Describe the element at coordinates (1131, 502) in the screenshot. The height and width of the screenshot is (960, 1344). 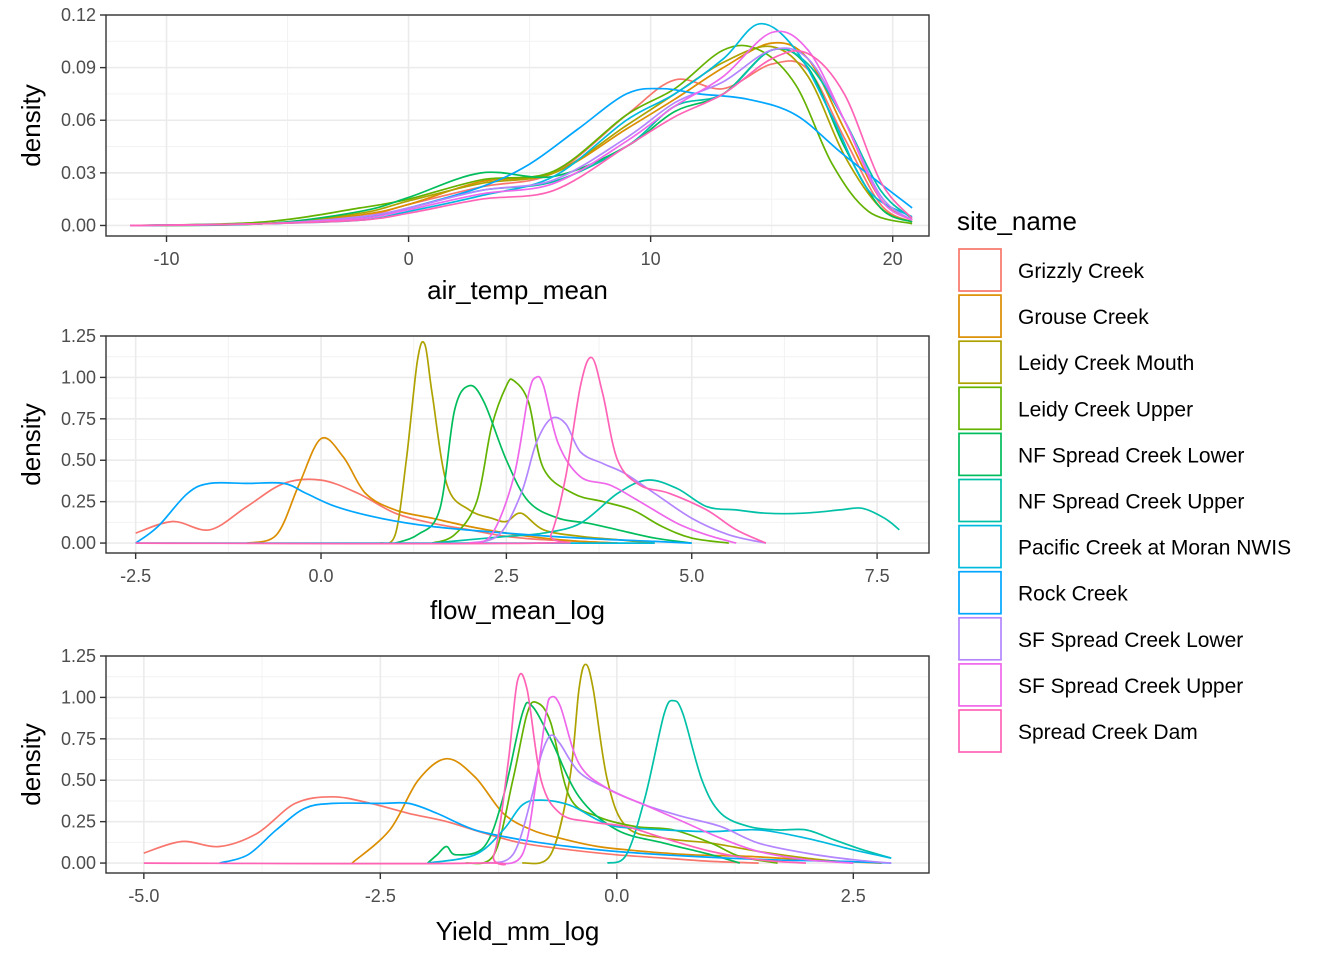
I see `legend-label-nf-spread-creek-upper: NF Spread Creek Upper` at that location.